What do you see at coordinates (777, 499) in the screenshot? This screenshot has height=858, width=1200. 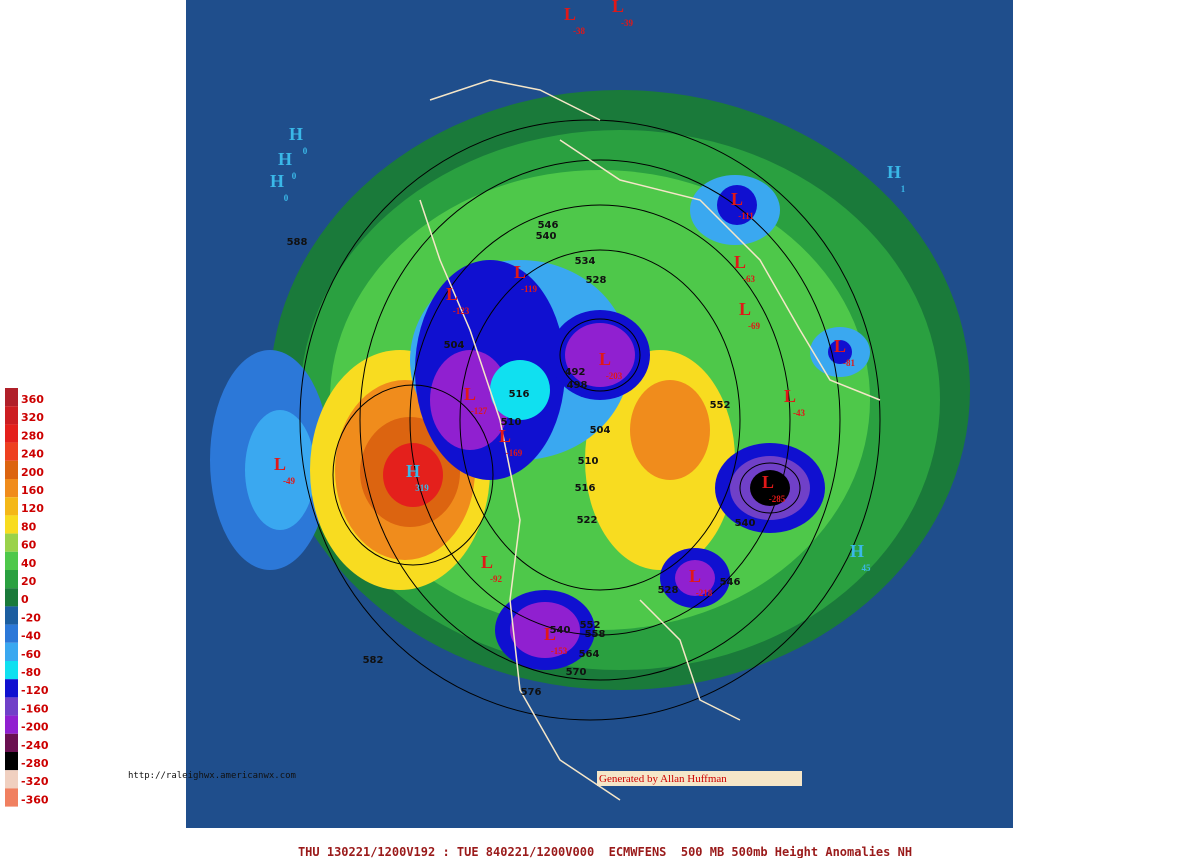 I see `system-value: -285` at bounding box center [777, 499].